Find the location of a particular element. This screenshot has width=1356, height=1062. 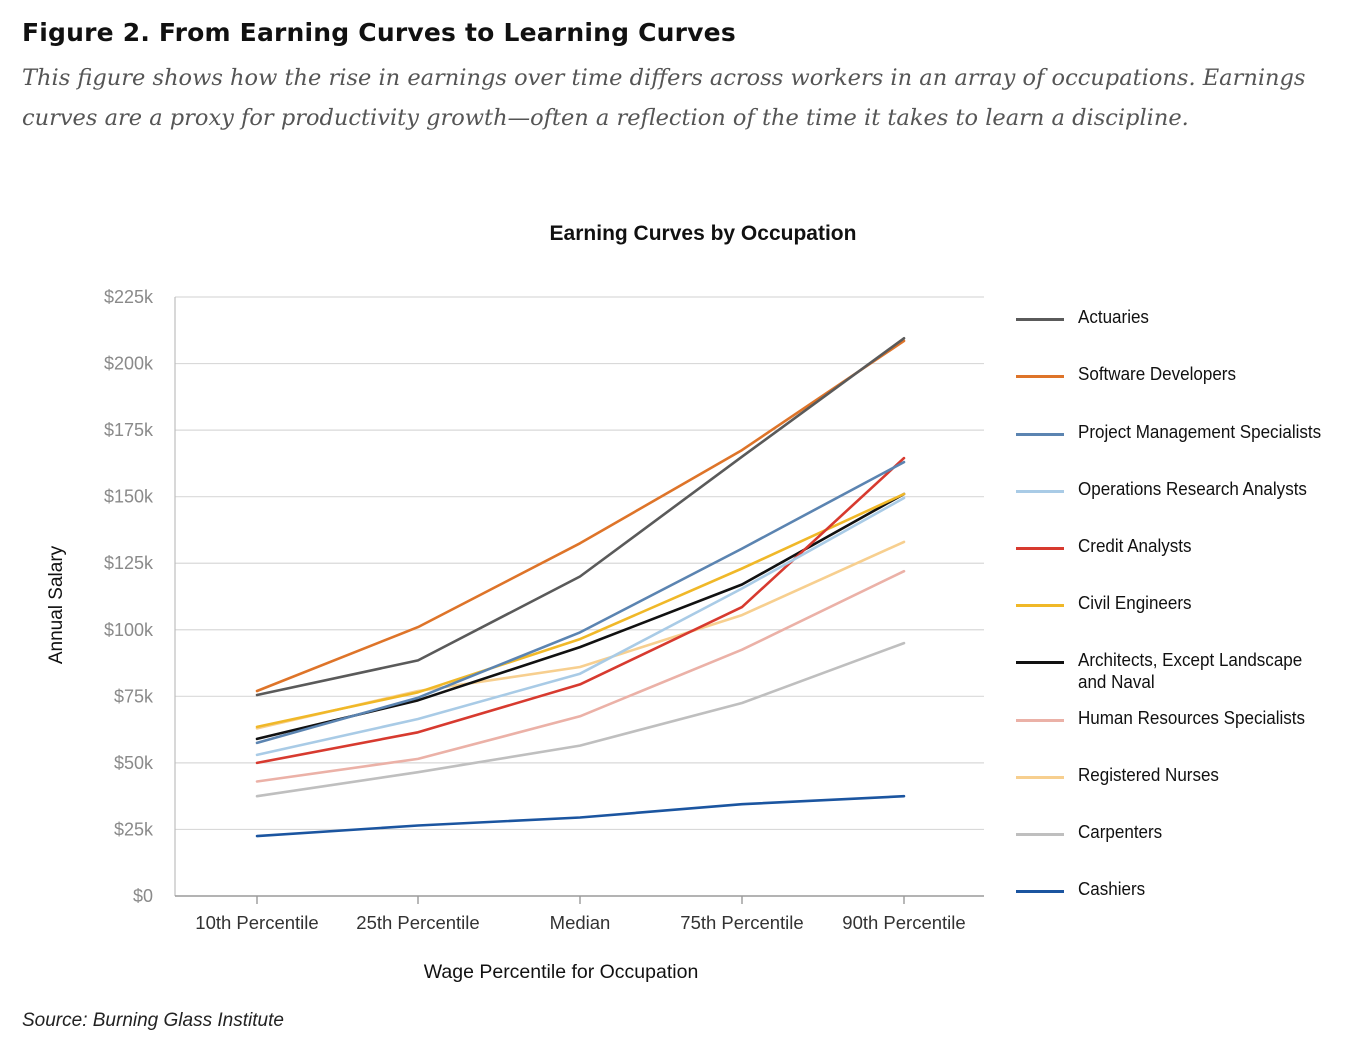

y-tick-label: $100k is located at coordinates (129, 630).